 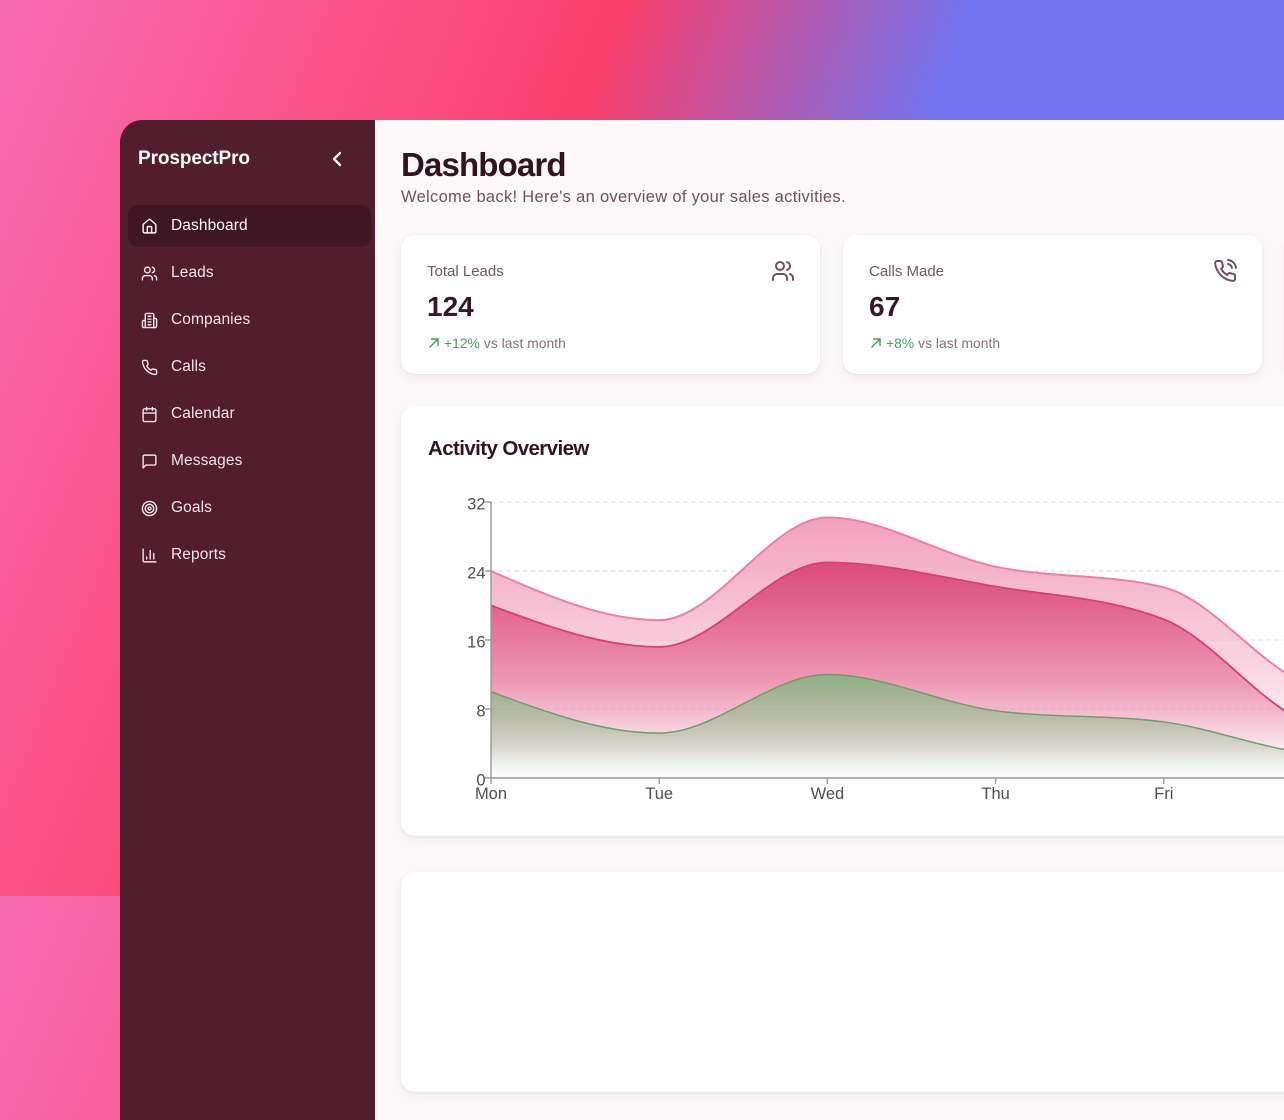 What do you see at coordinates (476, 643) in the screenshot?
I see `svg-text: 16` at bounding box center [476, 643].